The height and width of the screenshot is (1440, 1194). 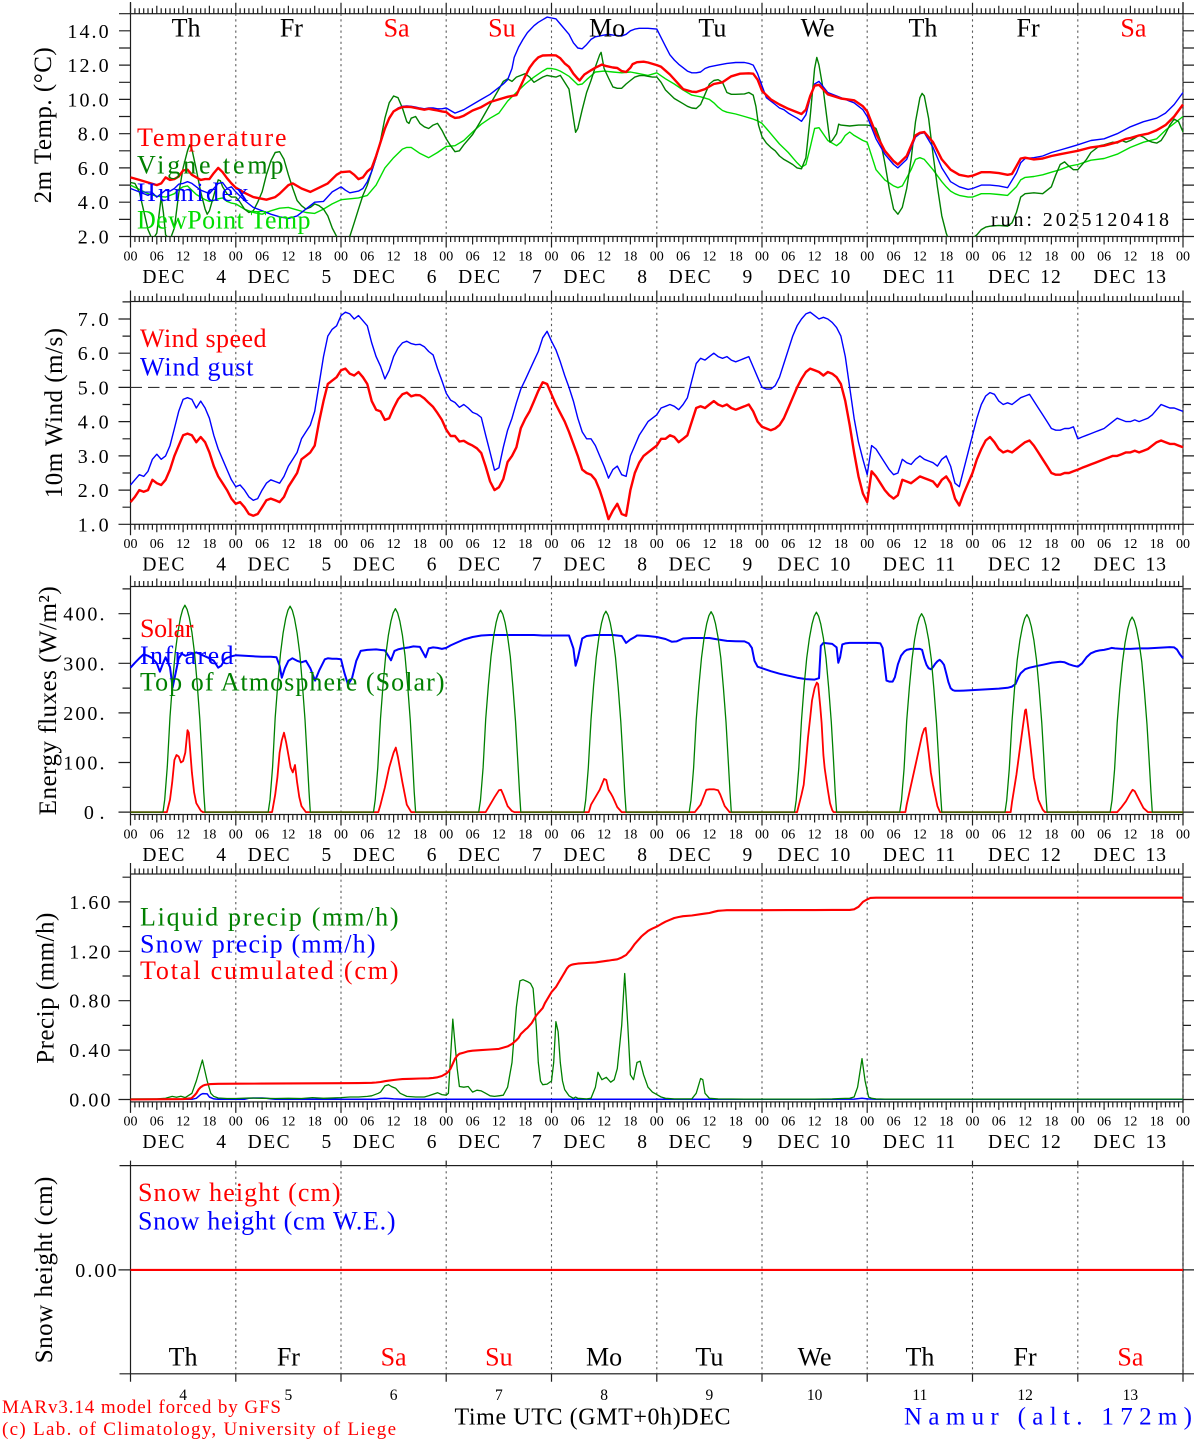 I want to click on svg-text: 6.0, so click(x=93, y=354).